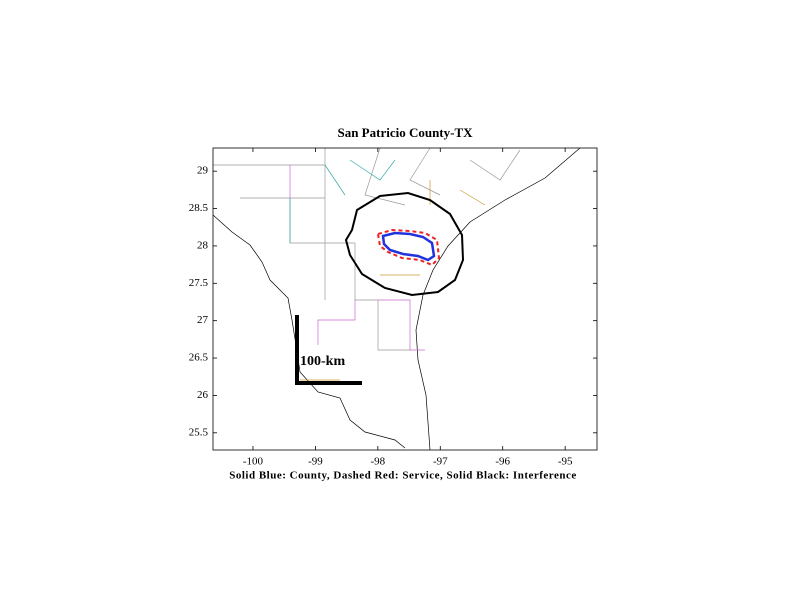 The height and width of the screenshot is (612, 792). What do you see at coordinates (199, 283) in the screenshot?
I see `y-tick-label: 27.5` at bounding box center [199, 283].